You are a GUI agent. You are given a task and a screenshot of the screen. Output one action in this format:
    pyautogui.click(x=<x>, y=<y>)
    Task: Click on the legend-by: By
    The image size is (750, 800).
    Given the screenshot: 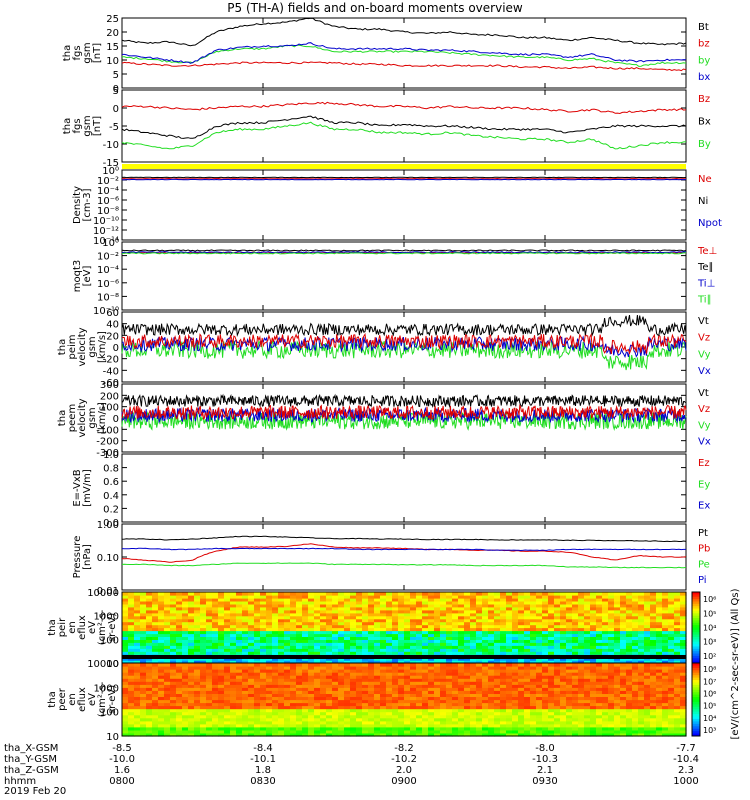 What is the action you would take?
    pyautogui.click(x=704, y=144)
    